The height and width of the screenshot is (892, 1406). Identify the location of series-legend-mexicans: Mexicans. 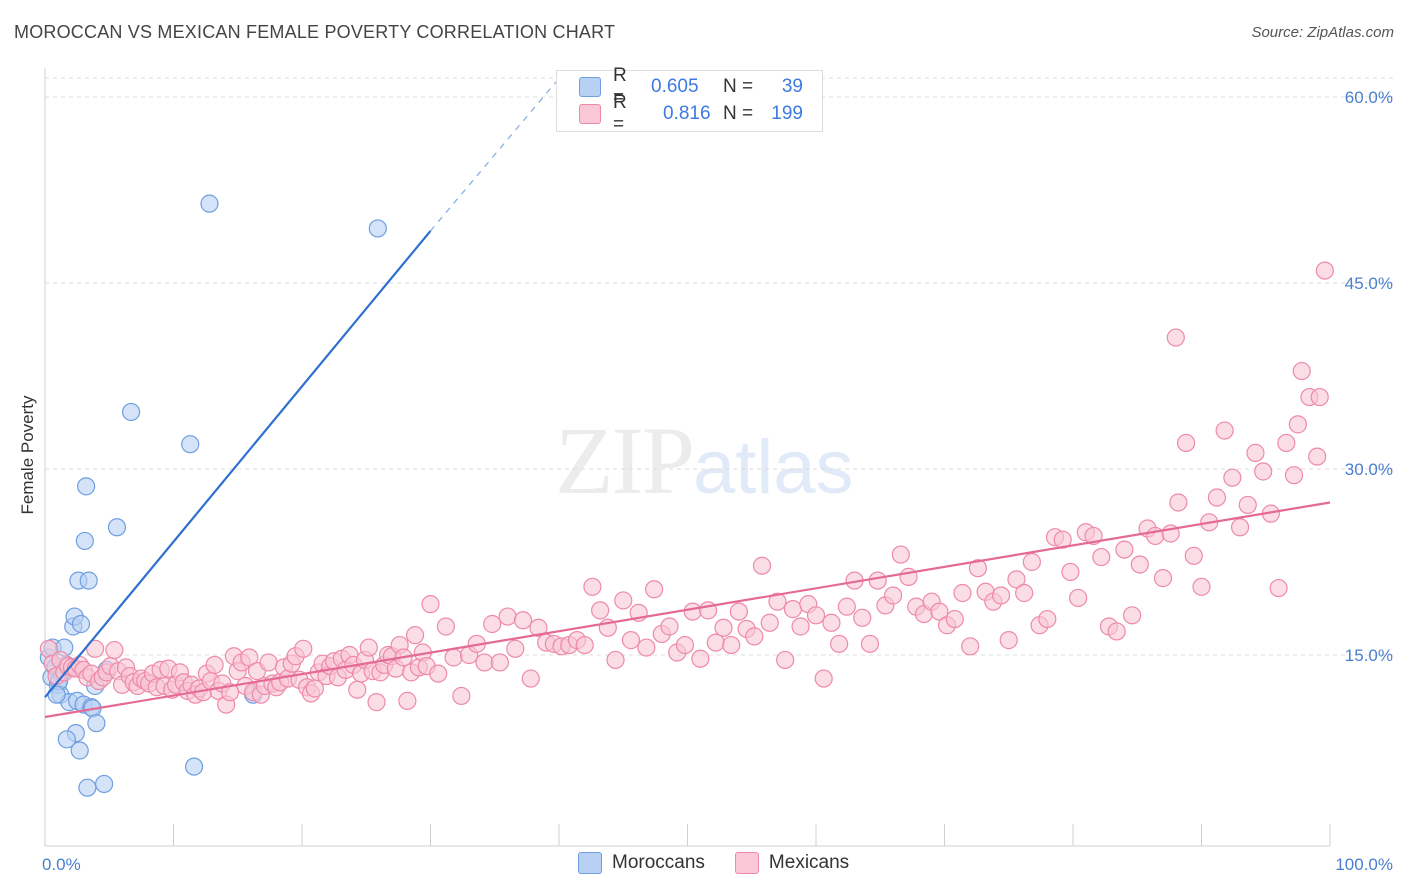
(791, 863).